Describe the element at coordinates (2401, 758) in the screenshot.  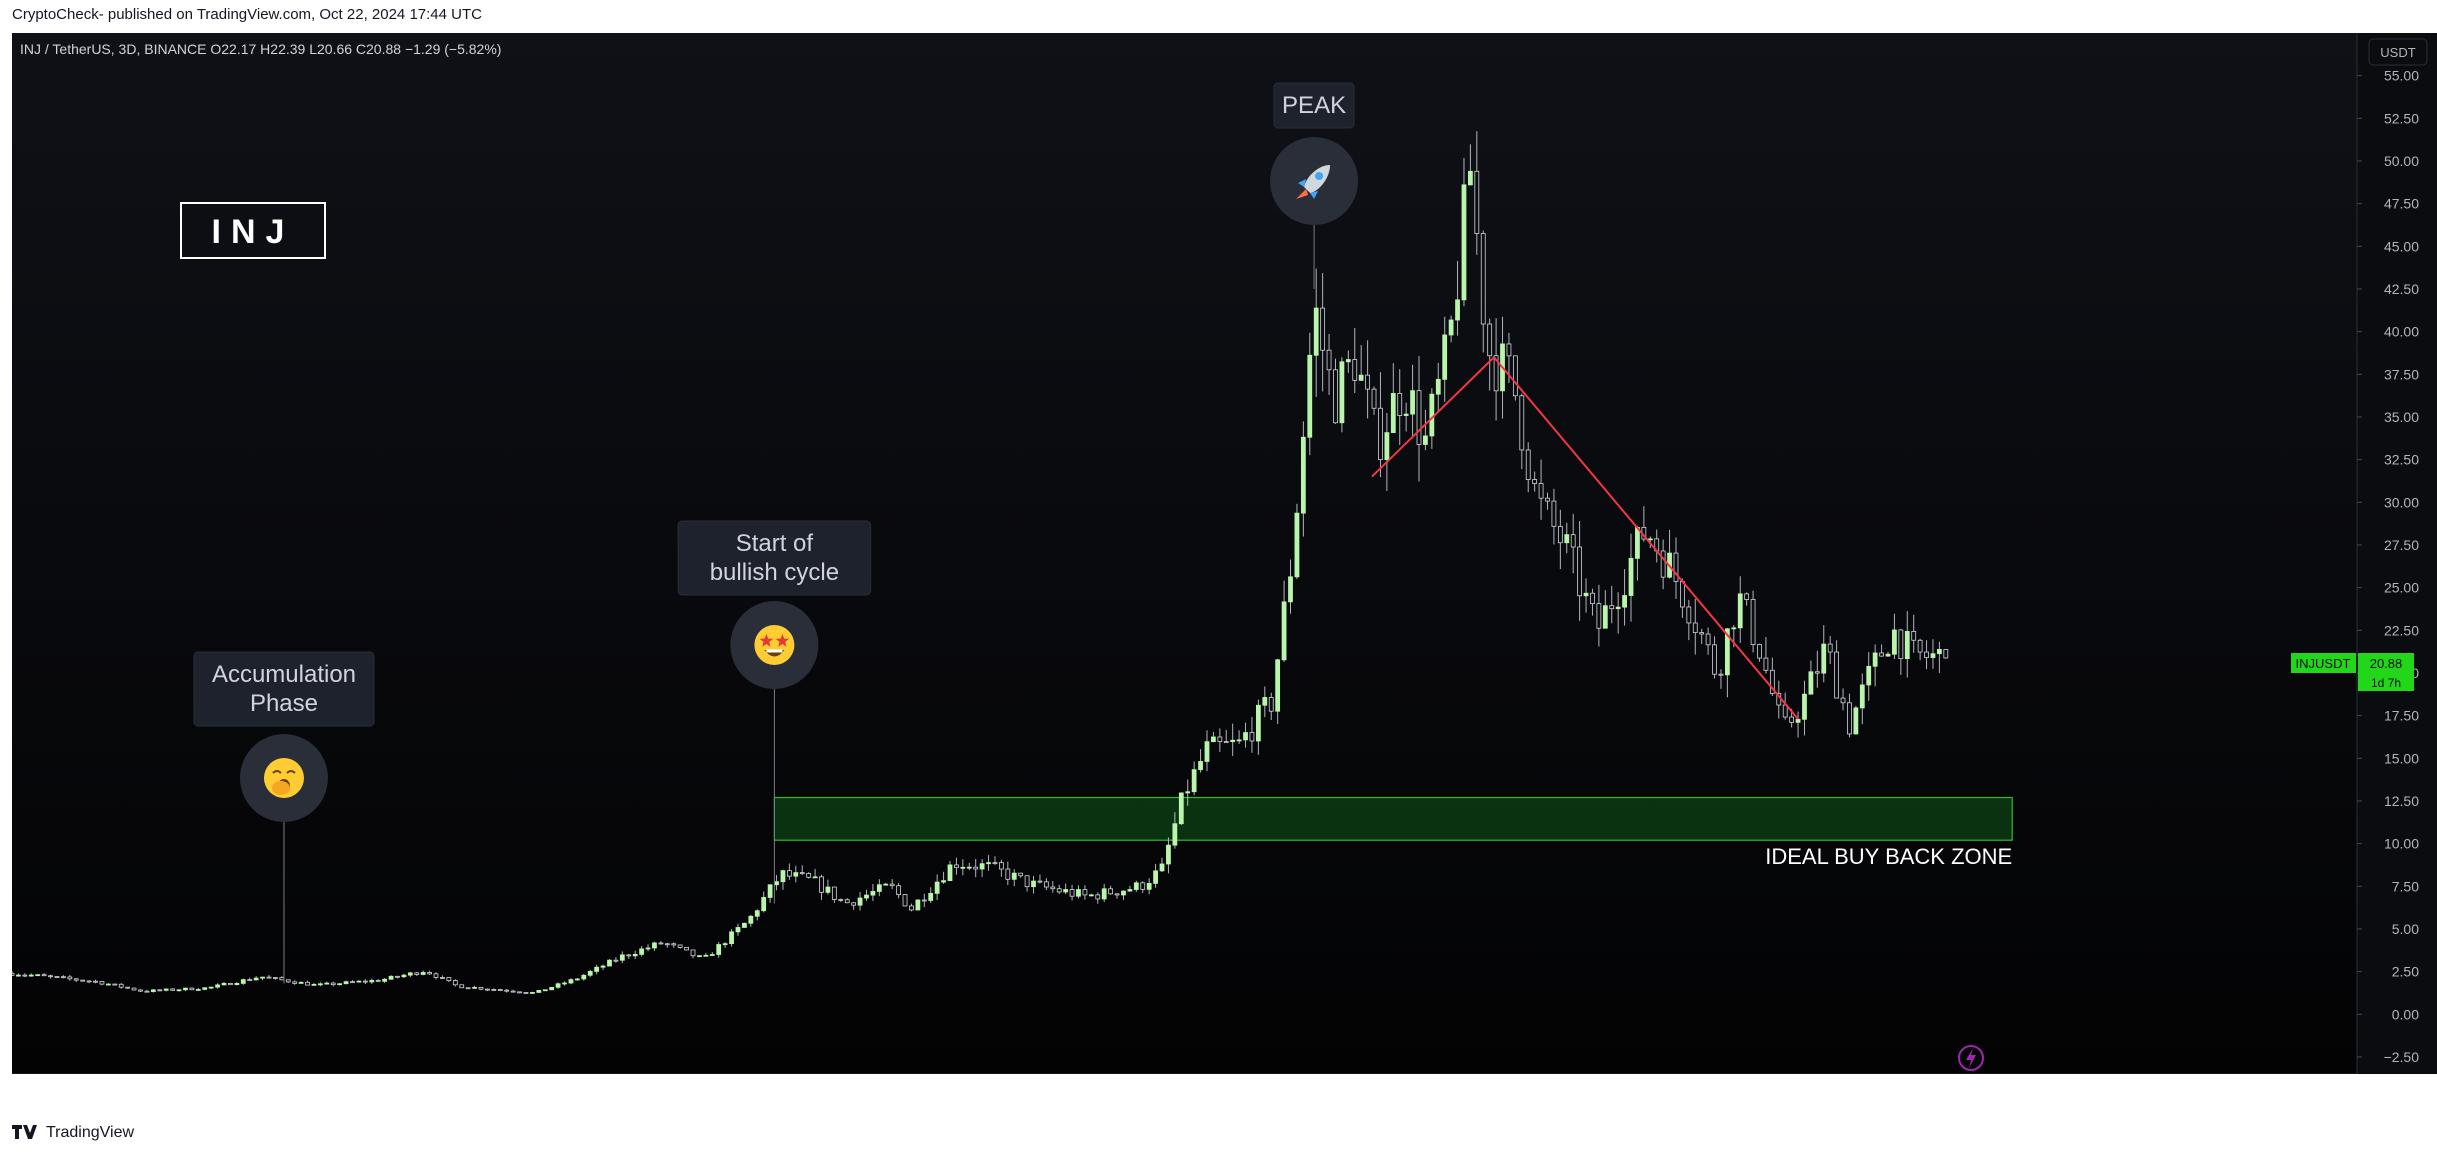
I see `y-tick-label: 15.00` at that location.